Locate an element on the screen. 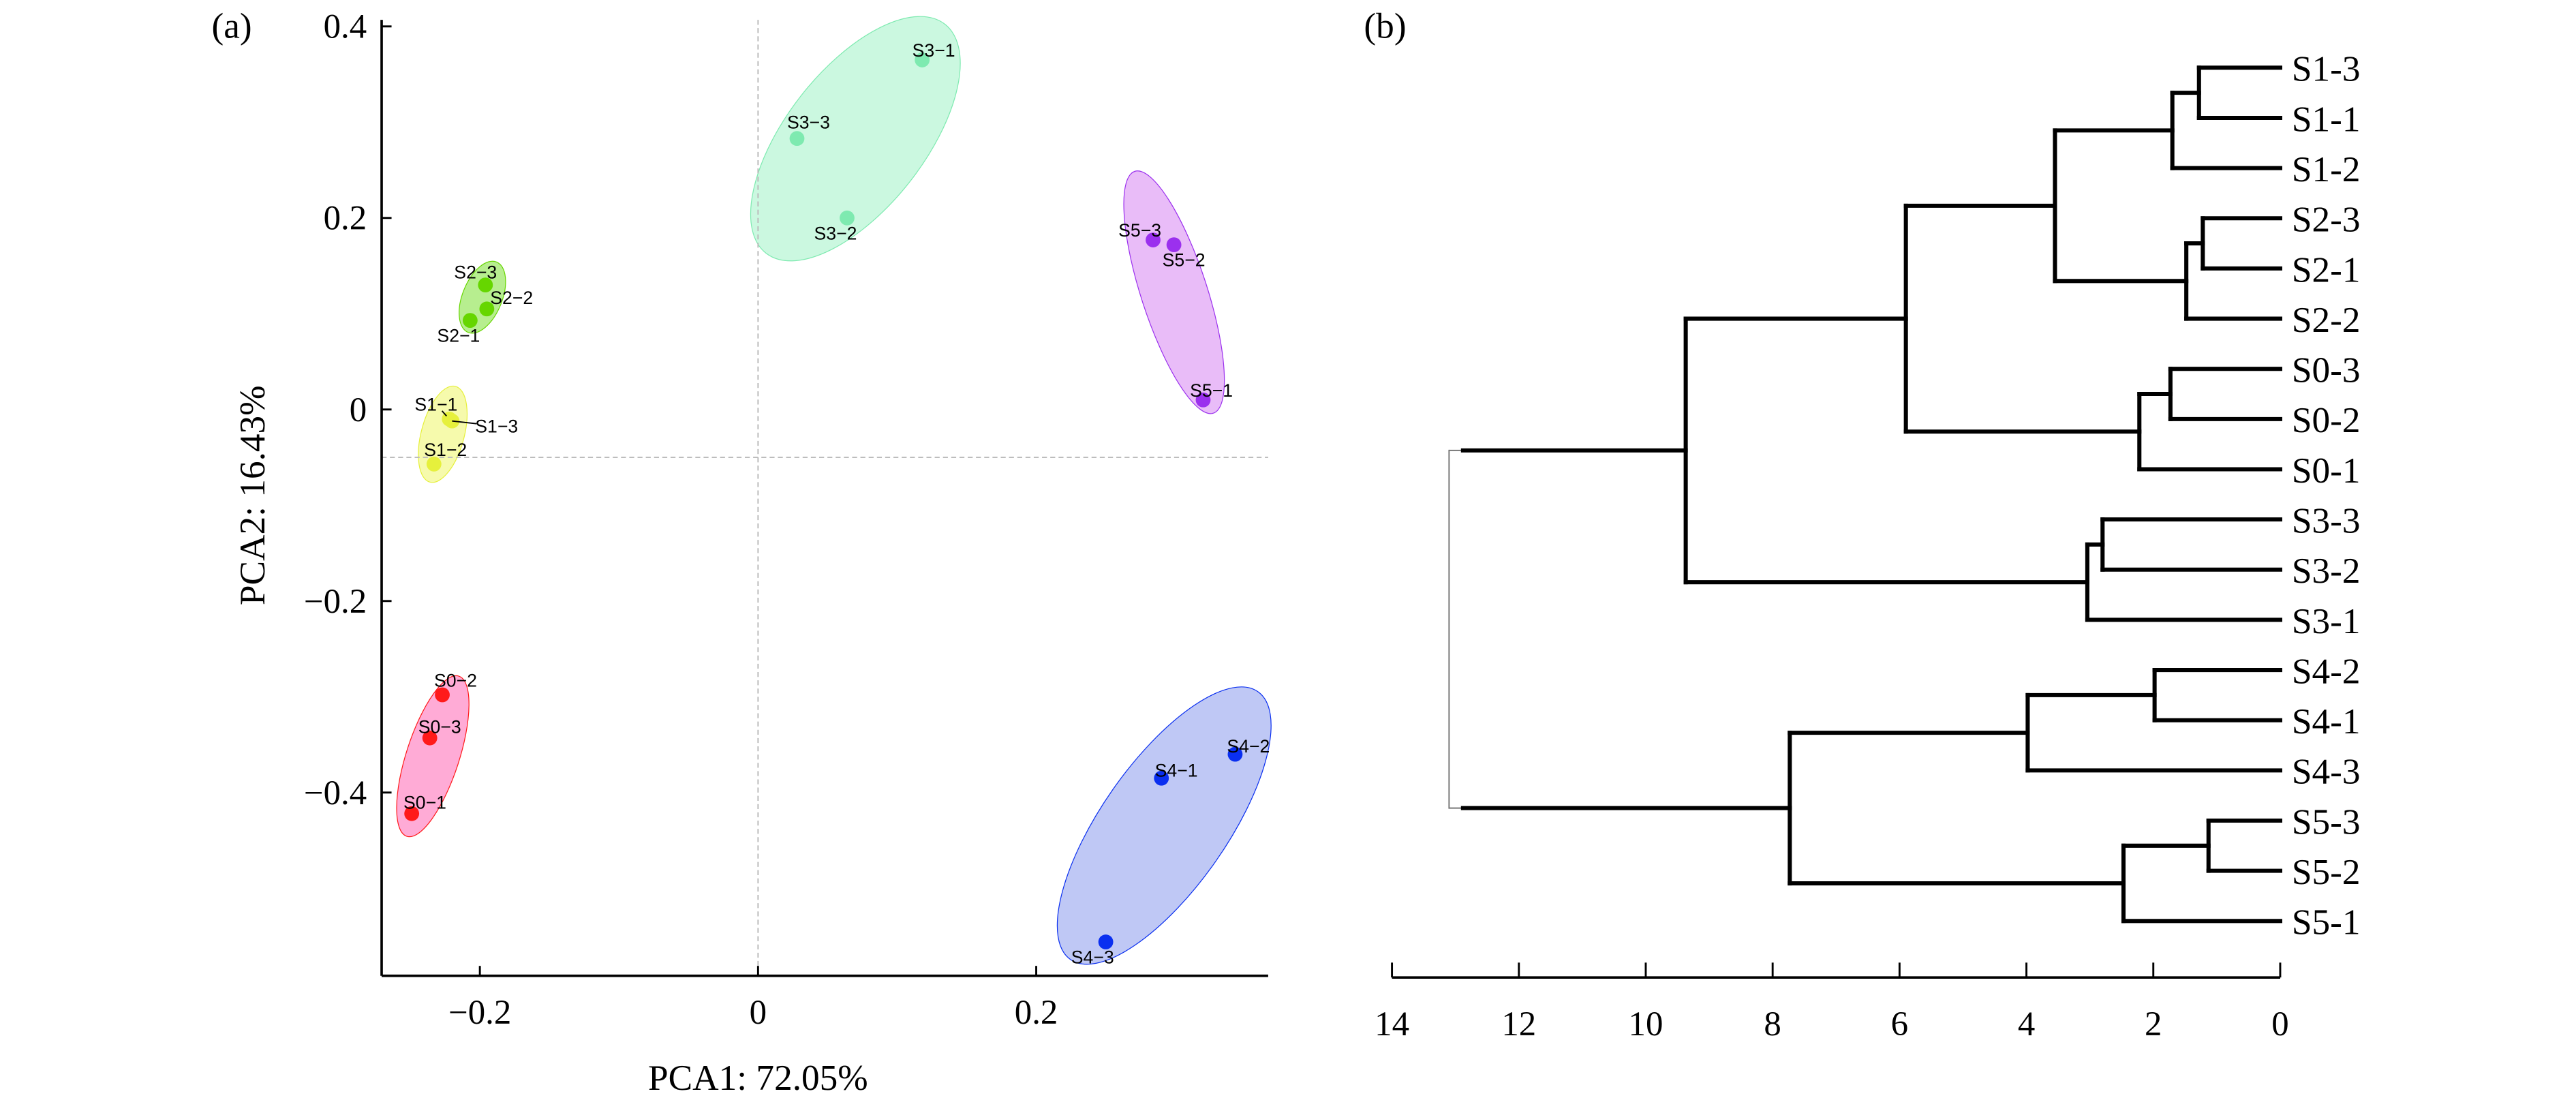  y-tick-label: 0.2 is located at coordinates (345, 219).